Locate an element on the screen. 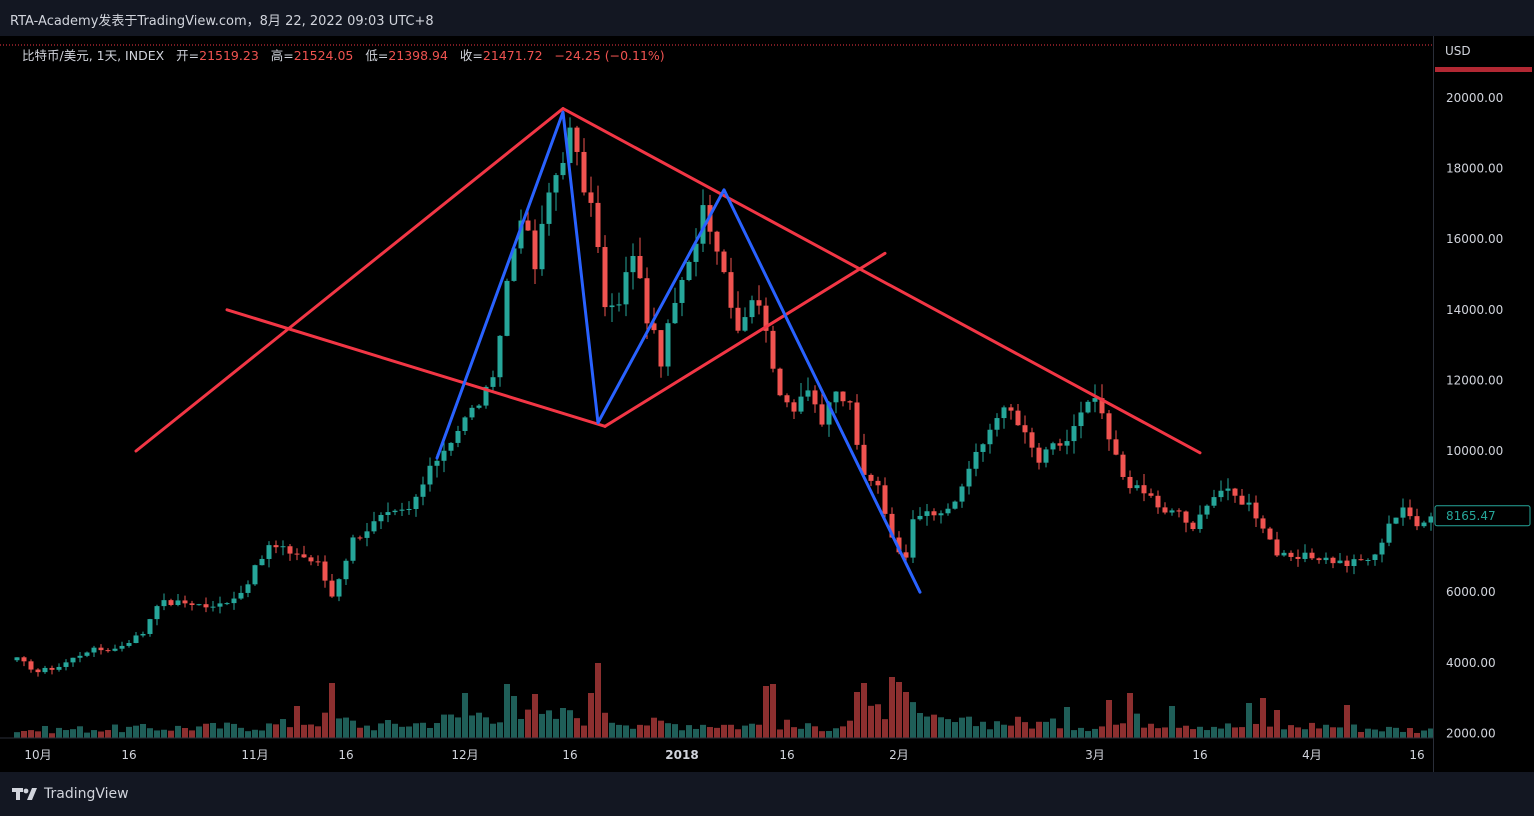 Image resolution: width=1534 pixels, height=816 pixels. symbol-label: 比特币/美元, 1天, INDEX is located at coordinates (93, 55).